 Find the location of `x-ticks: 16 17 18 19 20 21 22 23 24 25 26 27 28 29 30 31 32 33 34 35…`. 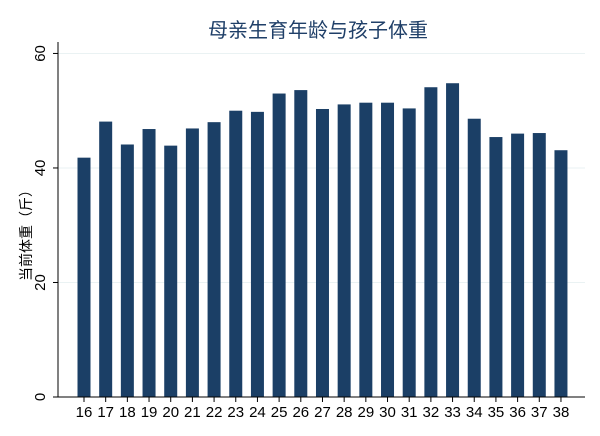

x-ticks: 16 17 18 19 20 21 22 23 24 25 26 27 28 29 30 31 32 33 34 35… is located at coordinates (323, 409).